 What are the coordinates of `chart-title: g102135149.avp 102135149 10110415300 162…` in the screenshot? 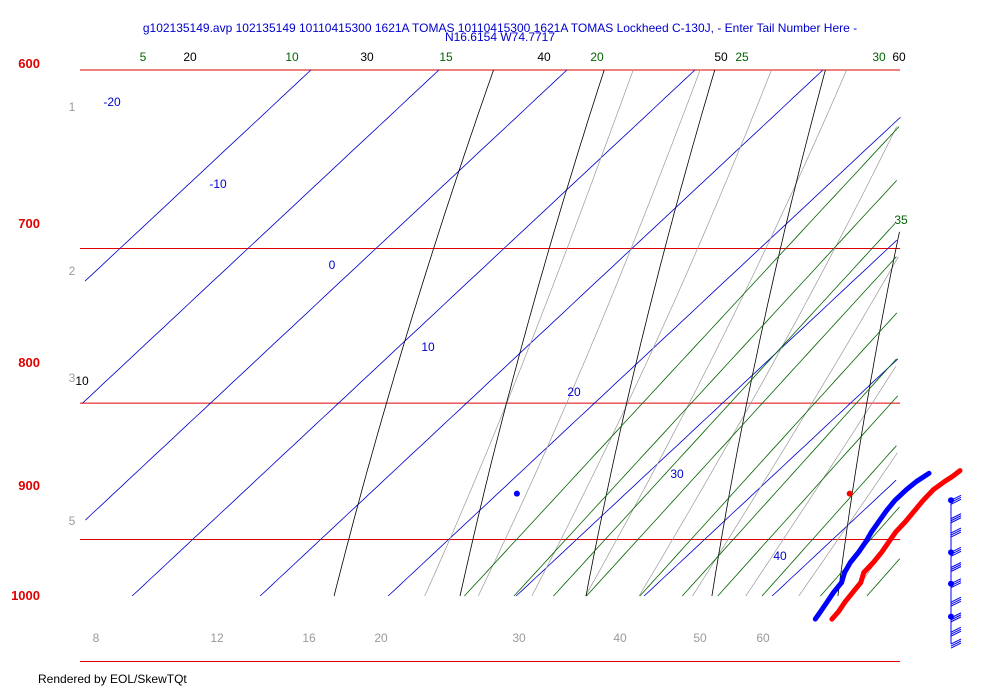 It's located at (500, 32).